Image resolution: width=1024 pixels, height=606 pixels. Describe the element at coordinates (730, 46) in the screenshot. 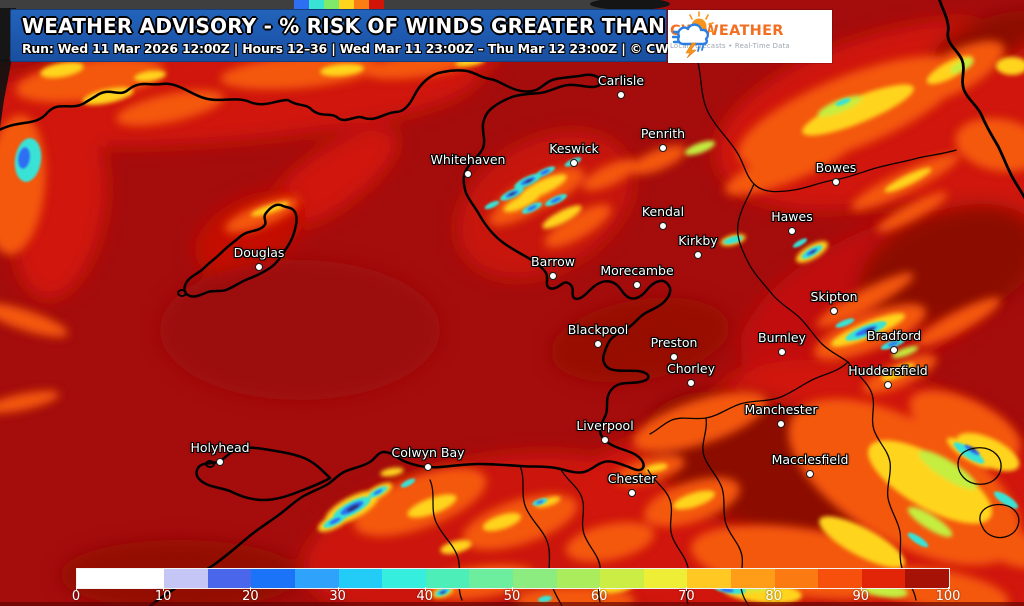

I see `logo-tagline: Local Forecasts • Real-Time Data` at that location.